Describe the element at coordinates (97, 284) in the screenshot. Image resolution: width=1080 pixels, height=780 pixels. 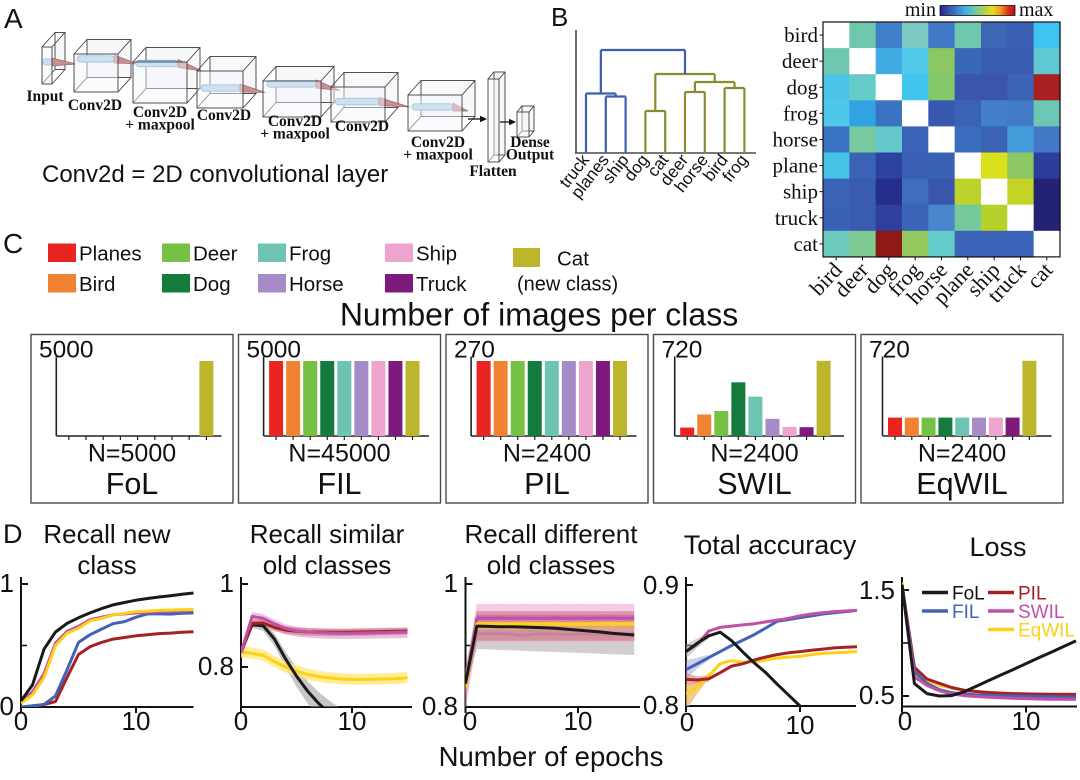
I see `svg-text: Bird` at that location.